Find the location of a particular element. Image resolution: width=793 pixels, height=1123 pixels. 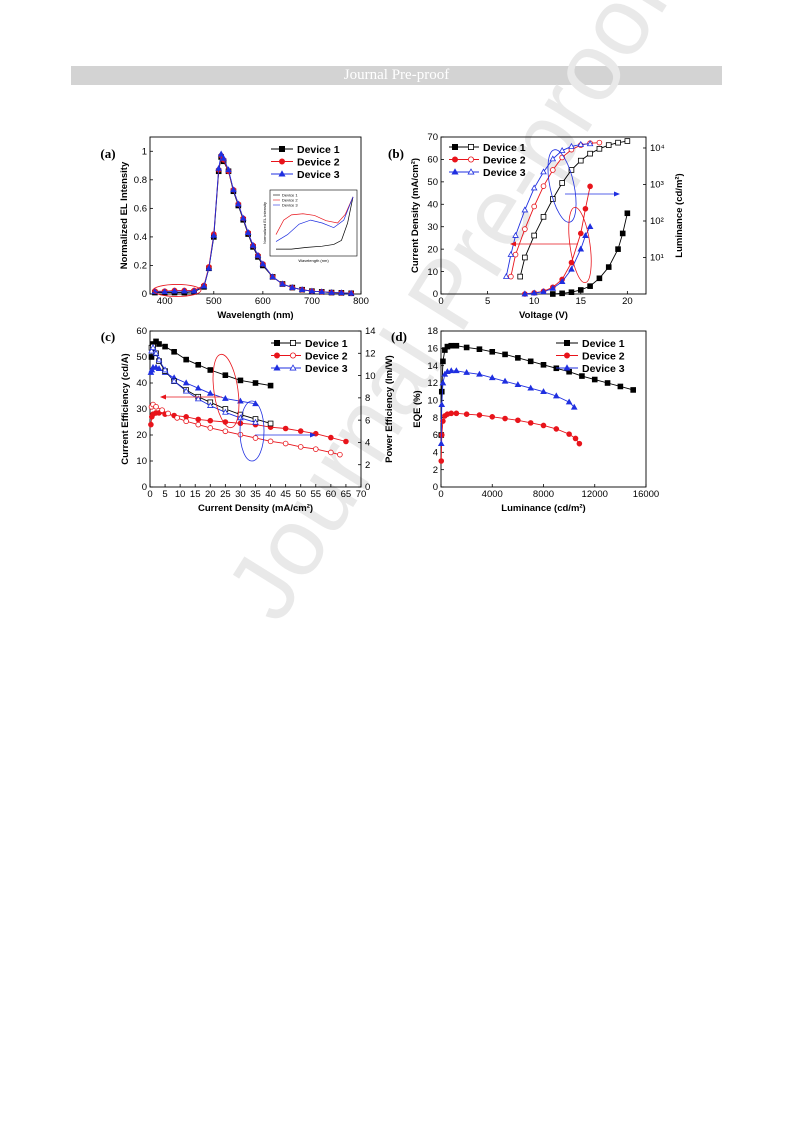

x-tick-label: 700 is located at coordinates (312, 301).